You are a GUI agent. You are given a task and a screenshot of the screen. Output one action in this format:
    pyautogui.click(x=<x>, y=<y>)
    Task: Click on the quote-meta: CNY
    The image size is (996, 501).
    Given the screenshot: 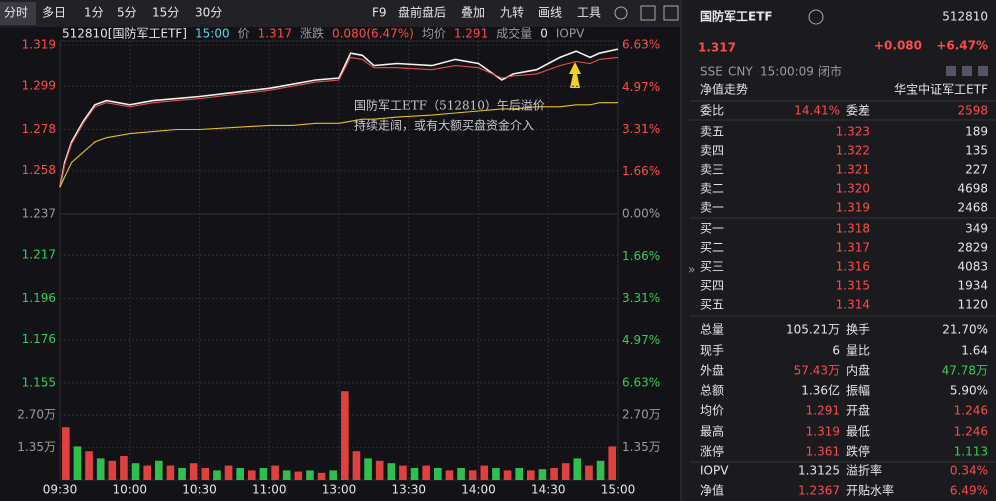 What is the action you would take?
    pyautogui.click(x=740, y=72)
    